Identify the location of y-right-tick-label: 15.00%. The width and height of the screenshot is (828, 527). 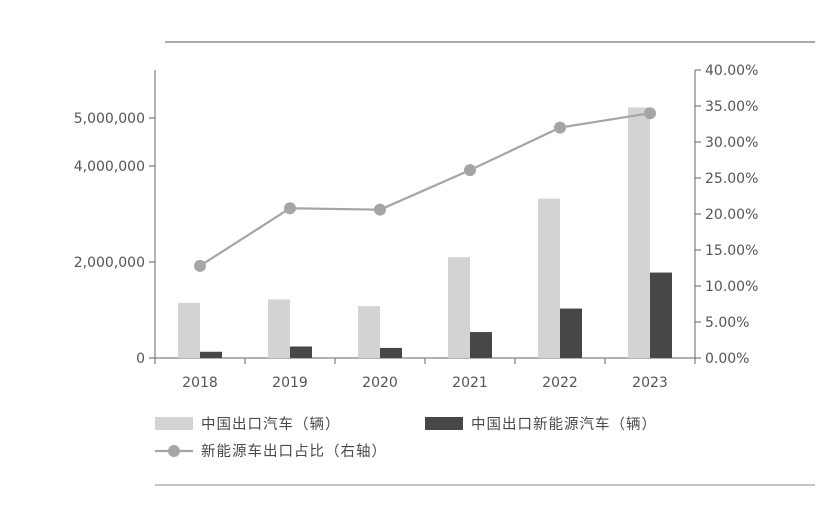
(731, 251).